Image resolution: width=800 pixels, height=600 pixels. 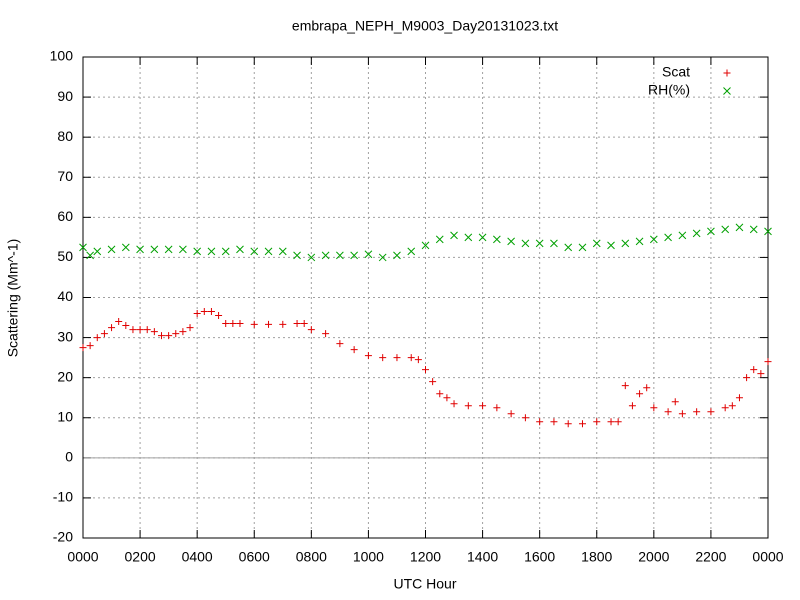 I want to click on legend-label: Scat, so click(x=676, y=72).